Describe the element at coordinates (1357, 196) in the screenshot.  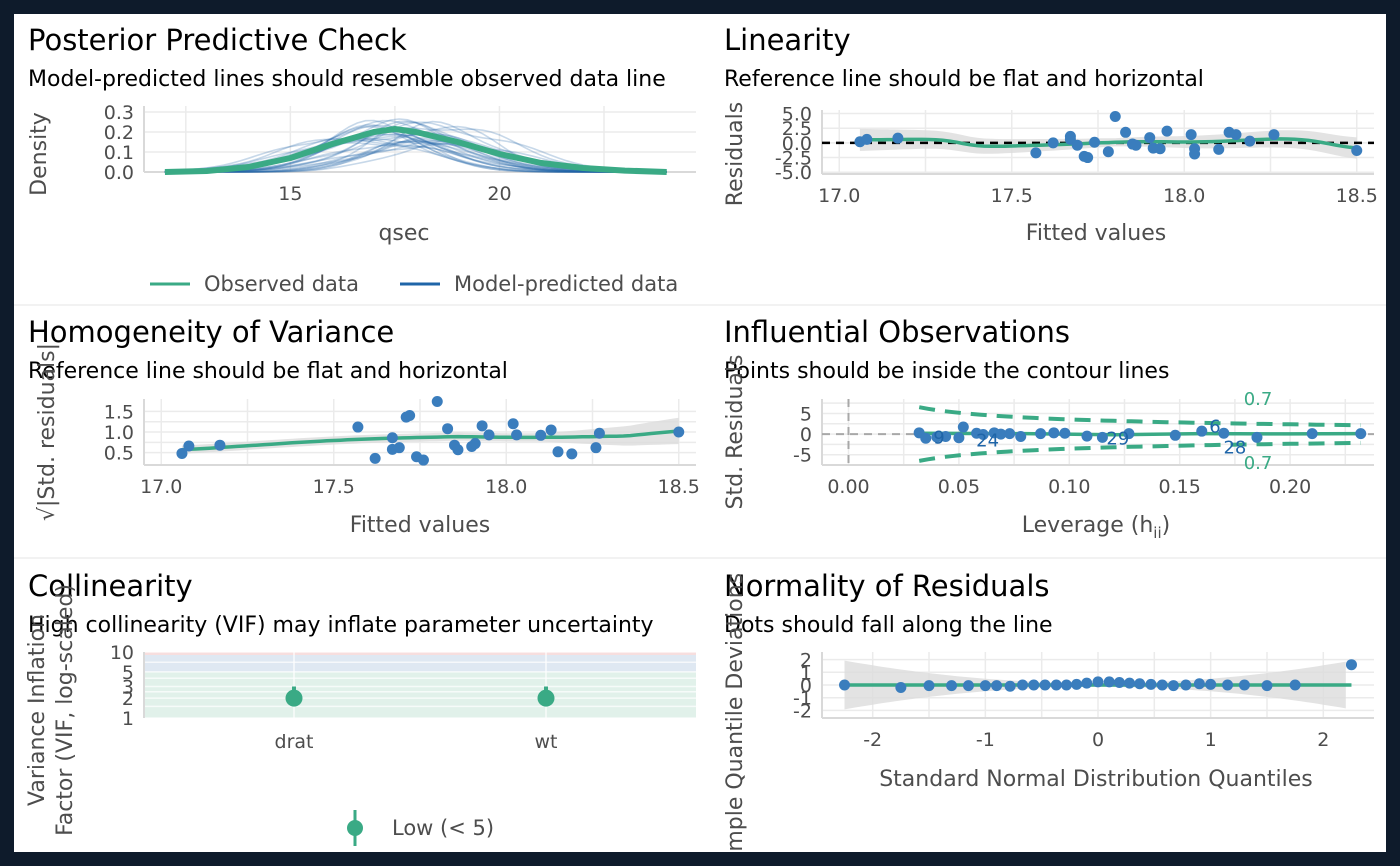
I see `lin-xtick-label: 18.5` at that location.